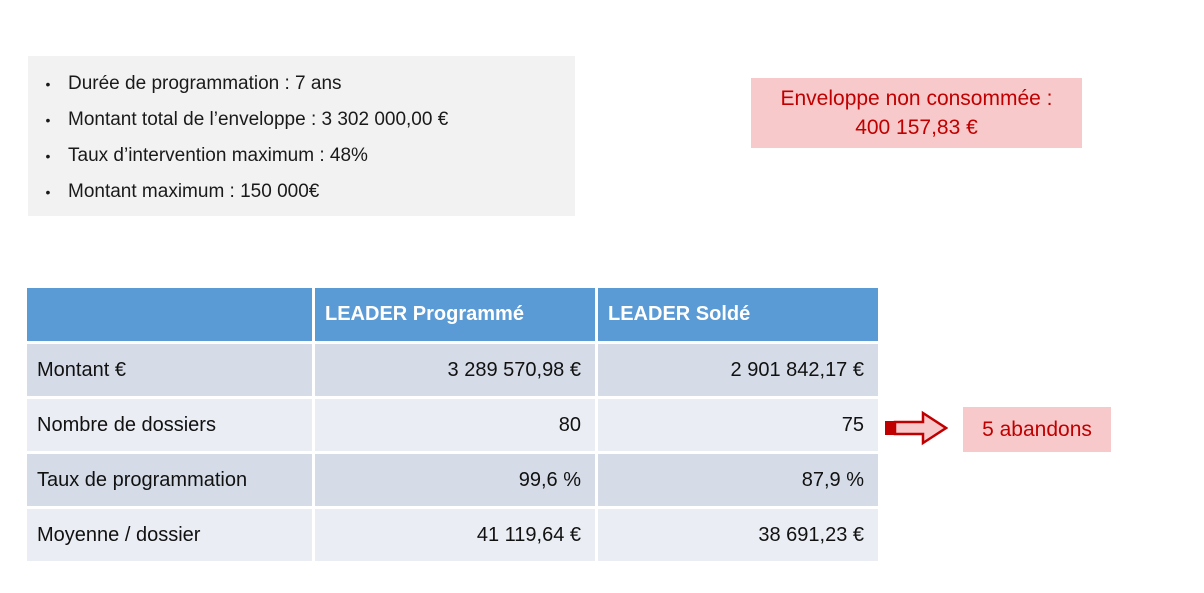 The height and width of the screenshot is (593, 1204). I want to click on list-item-text: Durée de programmation : 7 ans, so click(205, 83).